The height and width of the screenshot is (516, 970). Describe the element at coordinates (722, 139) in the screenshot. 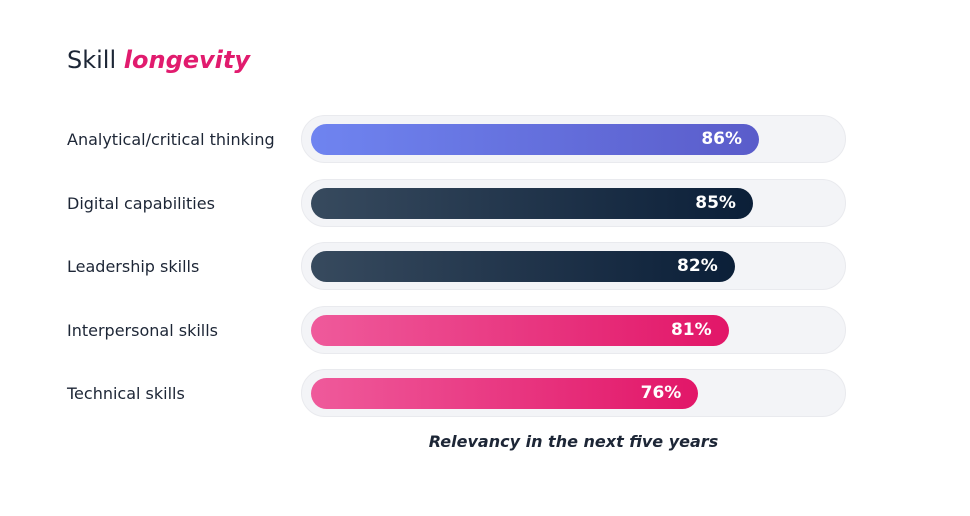

I see `data-label: 86%` at that location.